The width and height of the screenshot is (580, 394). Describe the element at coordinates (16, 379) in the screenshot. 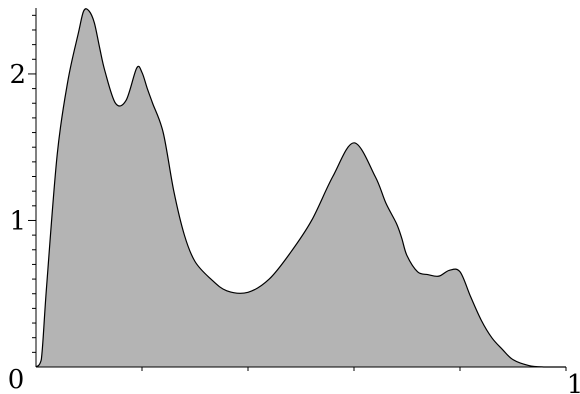

I see `x-tick-label-0: 0` at that location.